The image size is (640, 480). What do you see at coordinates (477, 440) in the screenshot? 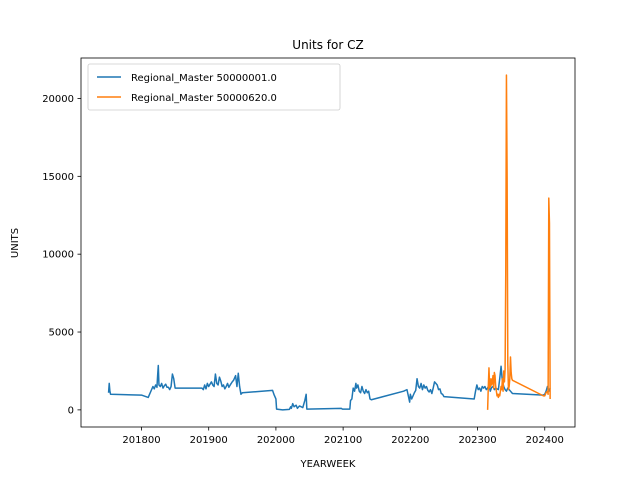
I see `x-tick-label: 202300` at bounding box center [477, 440].